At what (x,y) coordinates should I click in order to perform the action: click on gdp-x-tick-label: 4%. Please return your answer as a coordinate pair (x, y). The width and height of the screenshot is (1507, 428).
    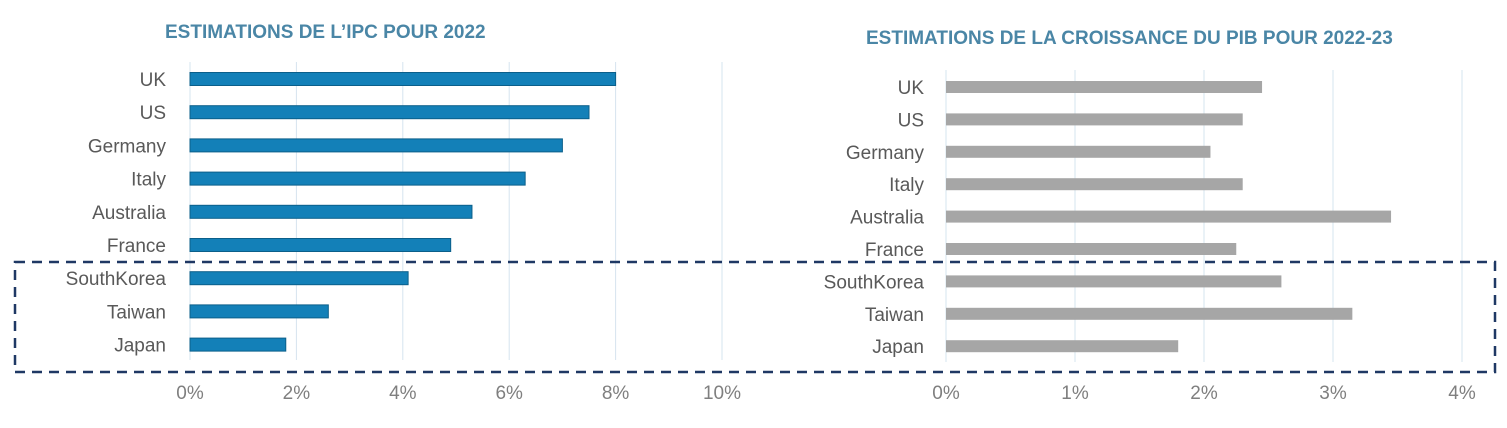
    Looking at the image, I should click on (1462, 393).